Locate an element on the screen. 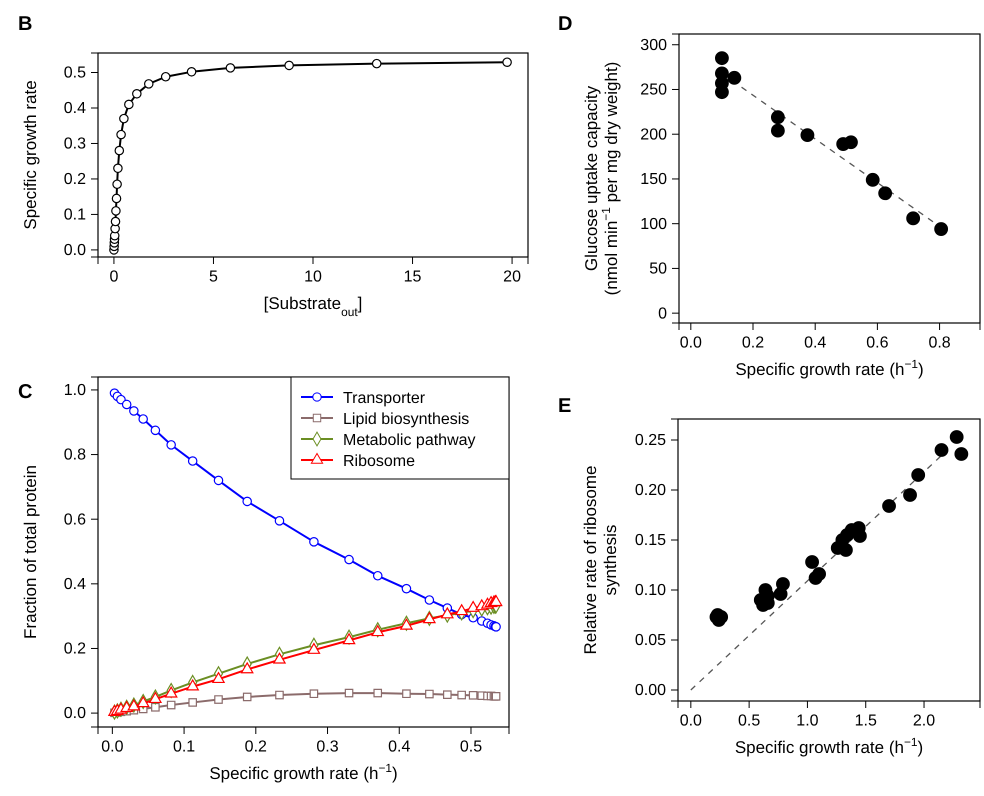 This screenshot has height=796, width=984. x-tick-label: 1.5 is located at coordinates (865, 721).